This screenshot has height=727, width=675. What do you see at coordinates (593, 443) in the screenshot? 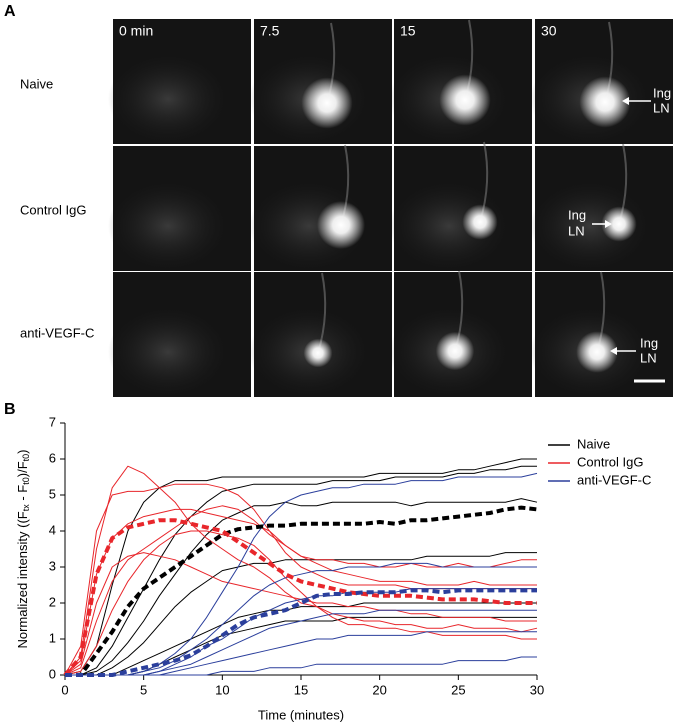
I see `legend-label: Naive` at bounding box center [593, 443].